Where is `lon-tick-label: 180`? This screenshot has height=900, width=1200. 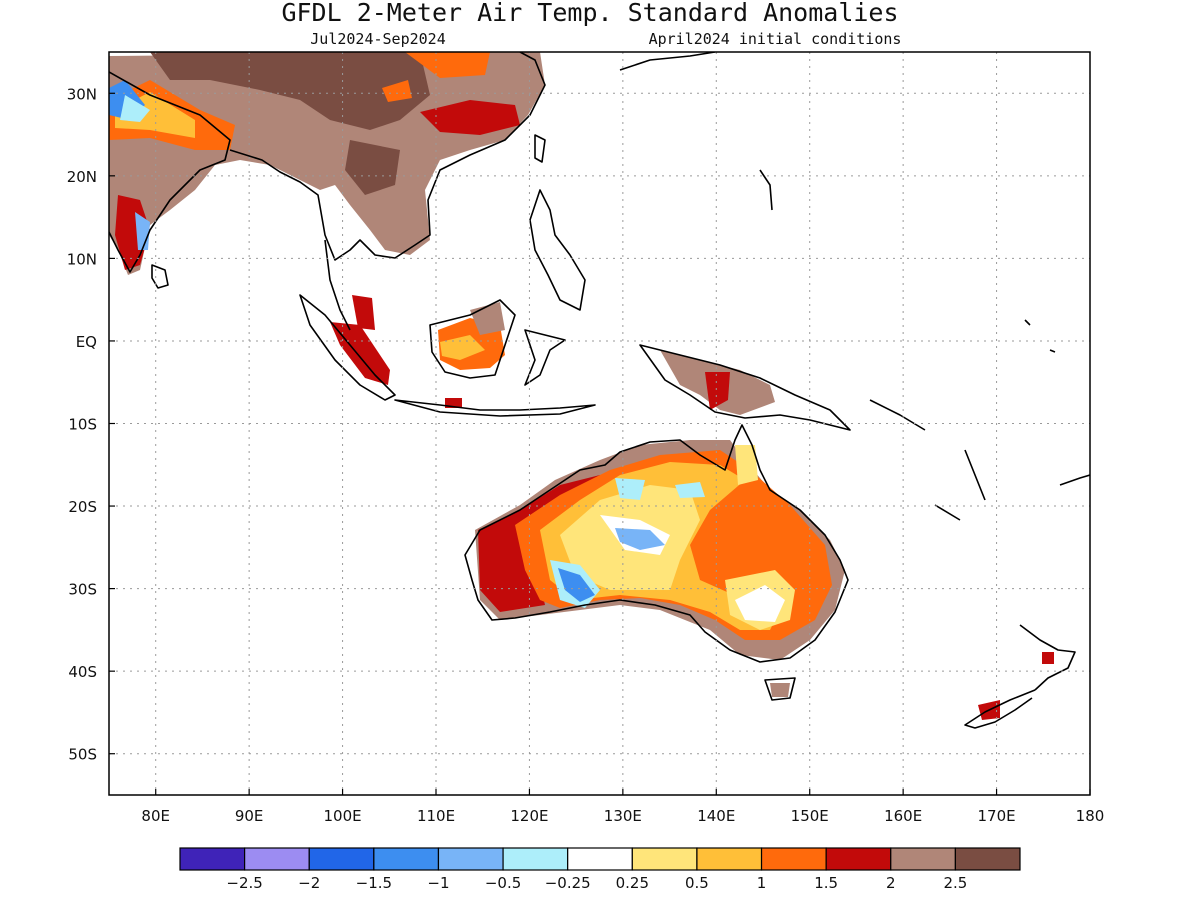
lon-tick-label: 180 is located at coordinates (1090, 816).